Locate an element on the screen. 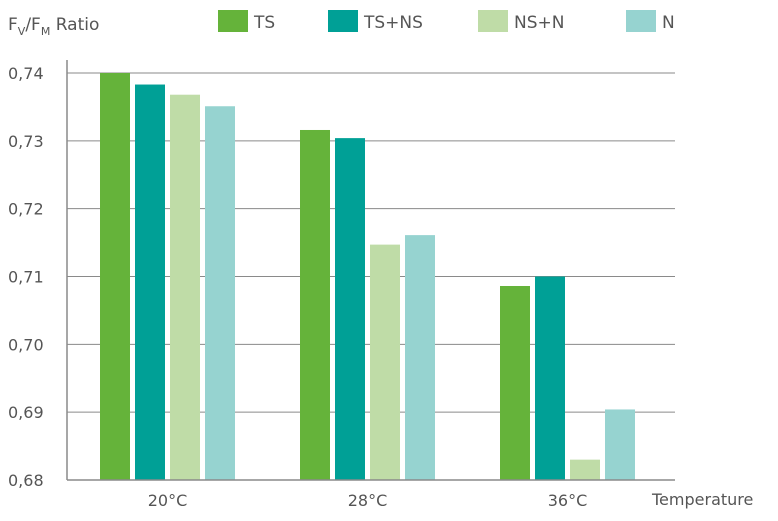 Image resolution: width=778 pixels, height=521 pixels. y-tick-label: 0,69 is located at coordinates (26, 412).